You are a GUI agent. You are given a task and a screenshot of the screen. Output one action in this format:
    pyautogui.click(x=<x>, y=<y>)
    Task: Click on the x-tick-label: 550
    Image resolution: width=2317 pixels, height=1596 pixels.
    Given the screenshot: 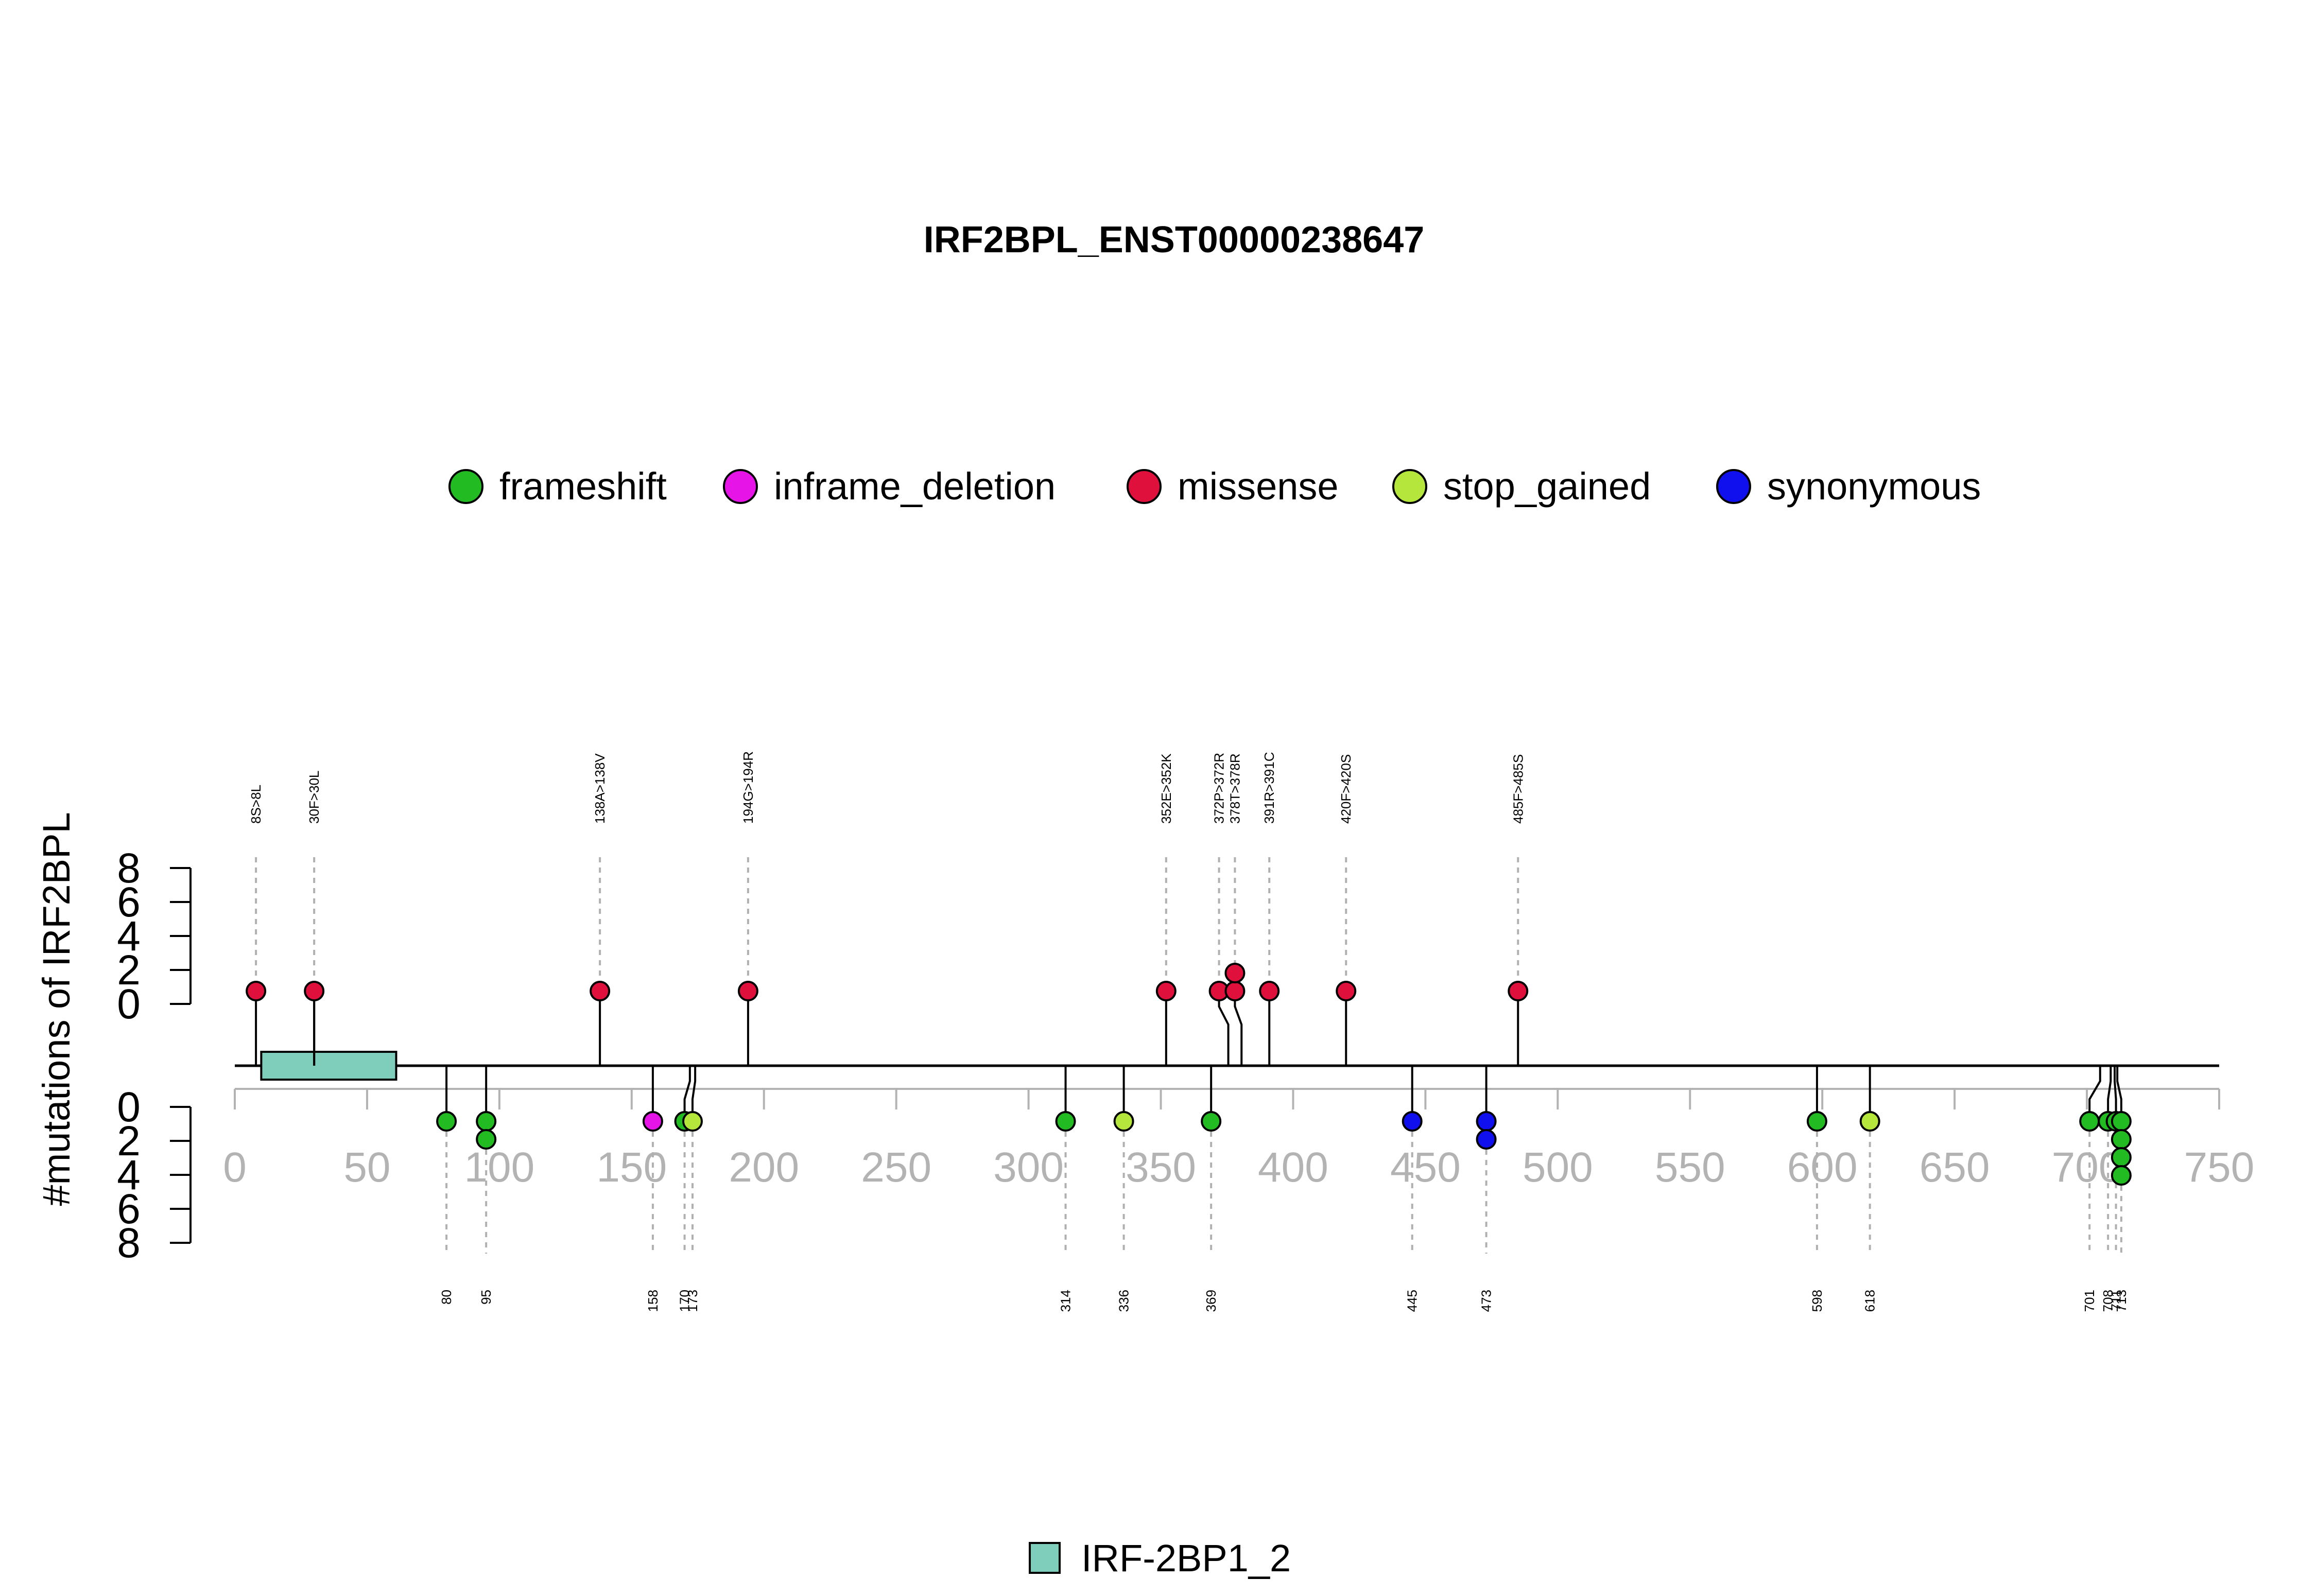 What is the action you would take?
    pyautogui.click(x=1690, y=1167)
    